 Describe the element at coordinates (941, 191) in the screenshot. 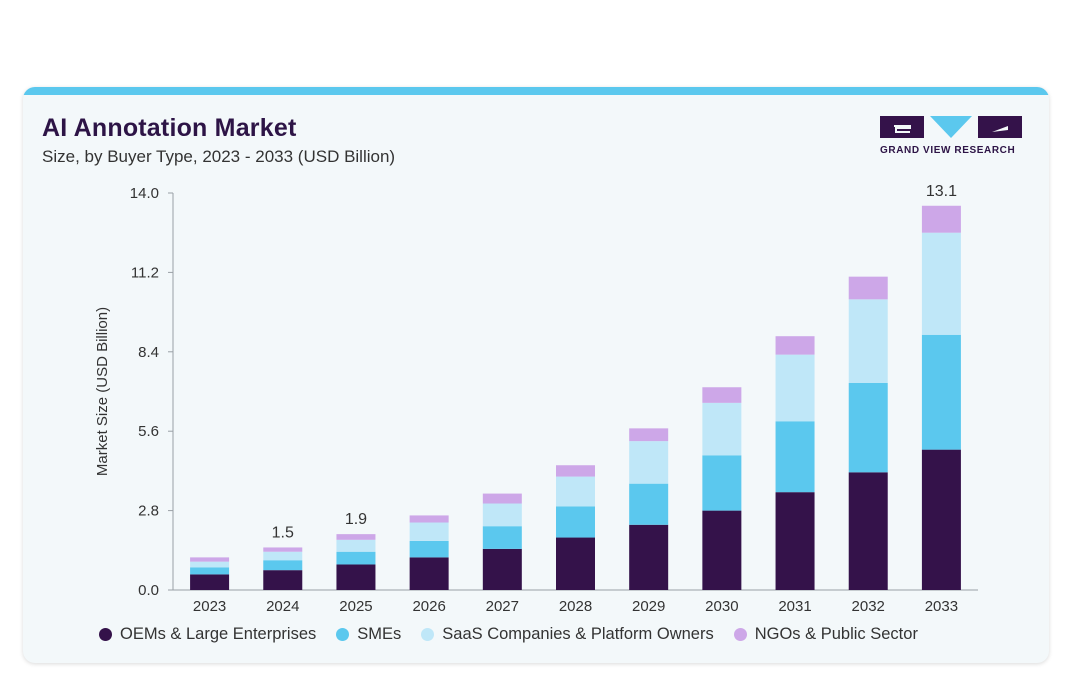

I see `data-label: 13.1` at that location.